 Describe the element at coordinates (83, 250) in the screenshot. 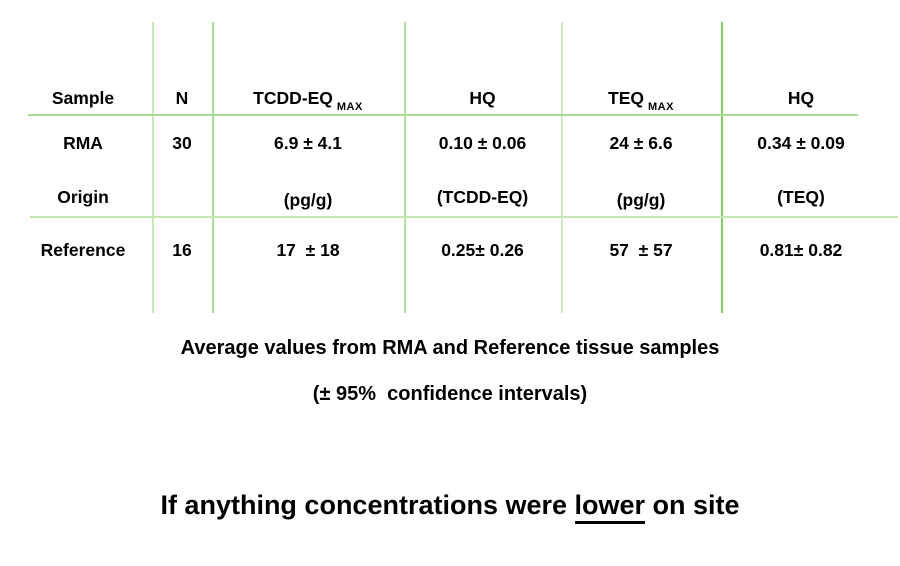

I see `table-cell-origin-reference: Reference` at that location.